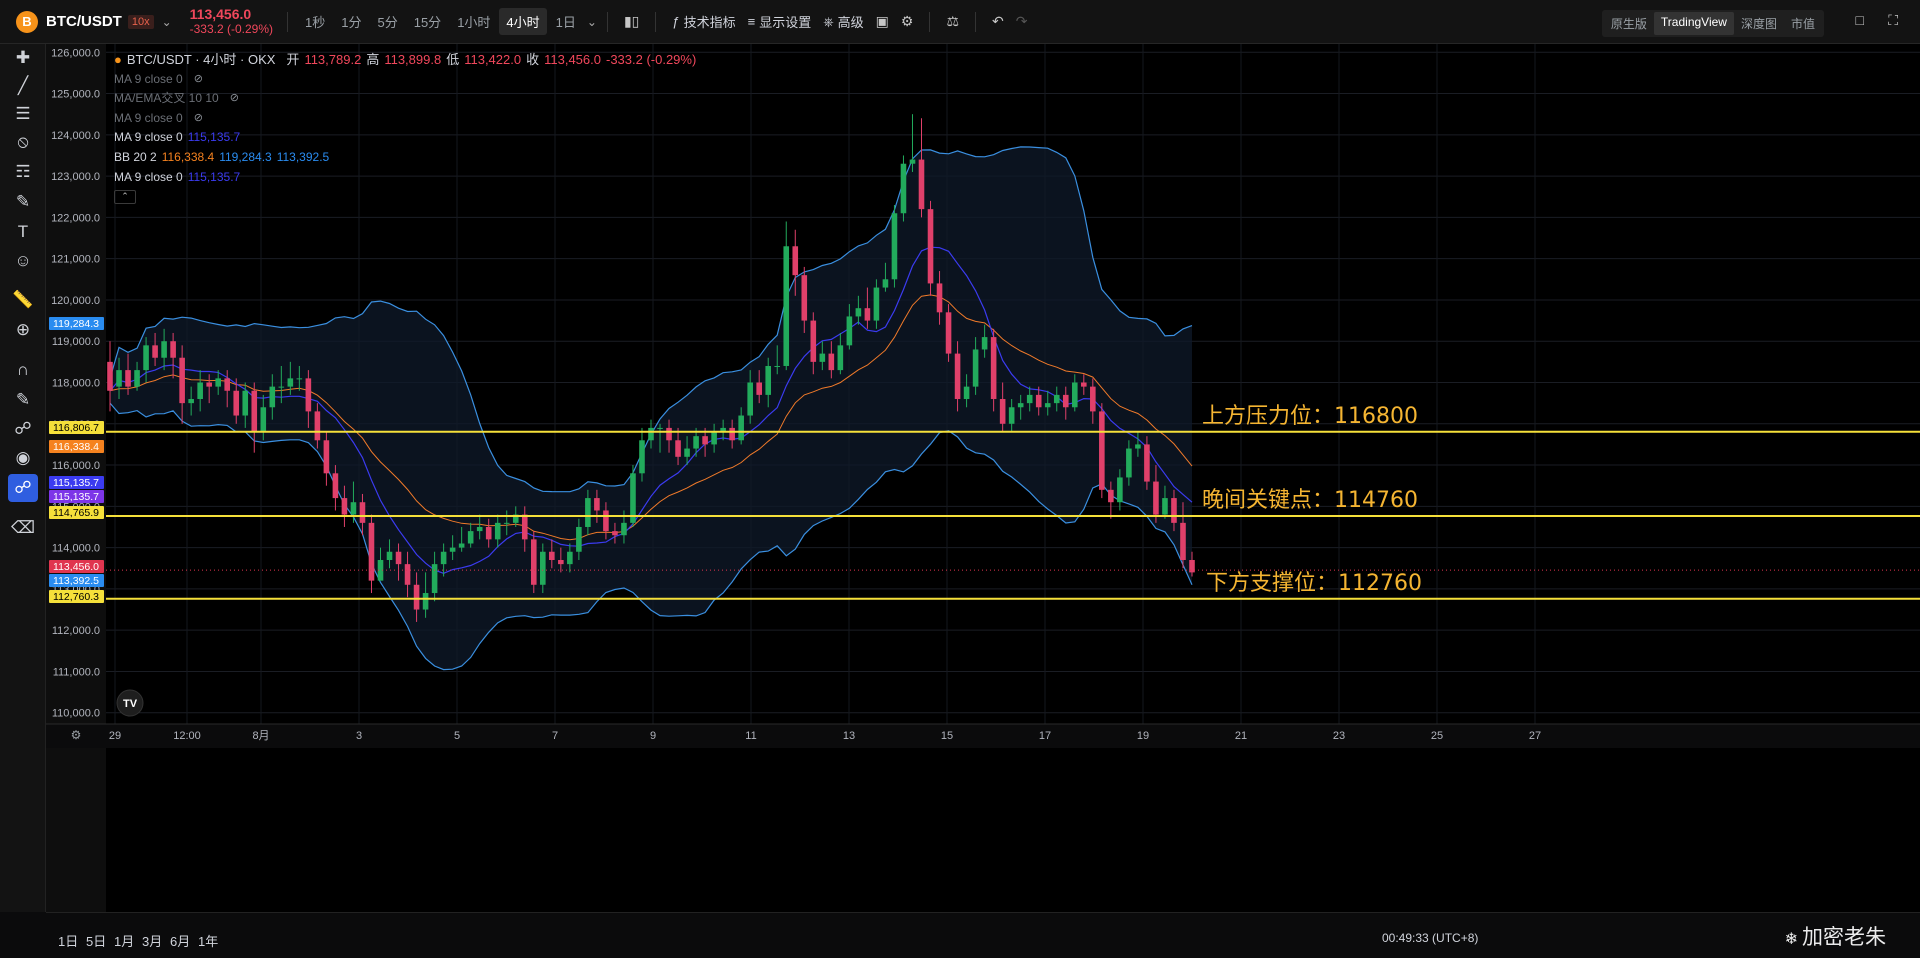 This screenshot has width=1920, height=958. What do you see at coordinates (359, 736) in the screenshot?
I see `x-tick-label: 3` at bounding box center [359, 736].